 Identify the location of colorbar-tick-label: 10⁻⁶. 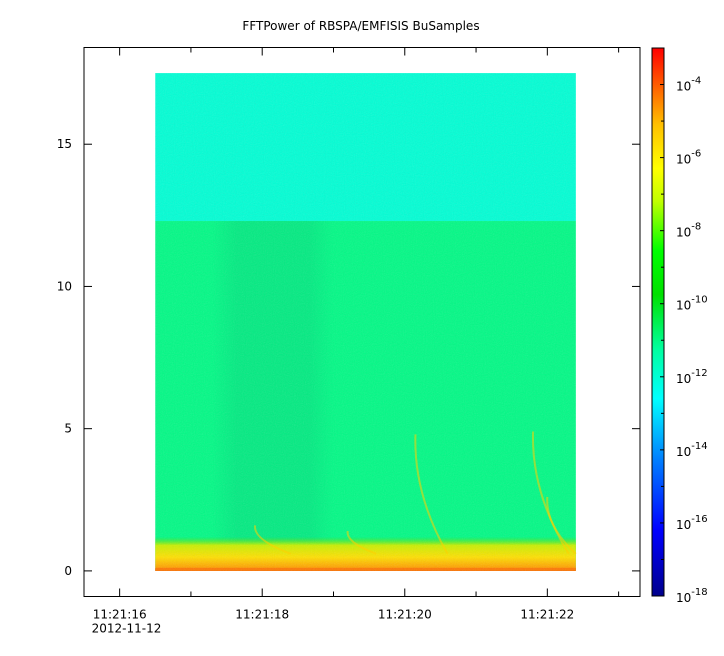
(688, 158).